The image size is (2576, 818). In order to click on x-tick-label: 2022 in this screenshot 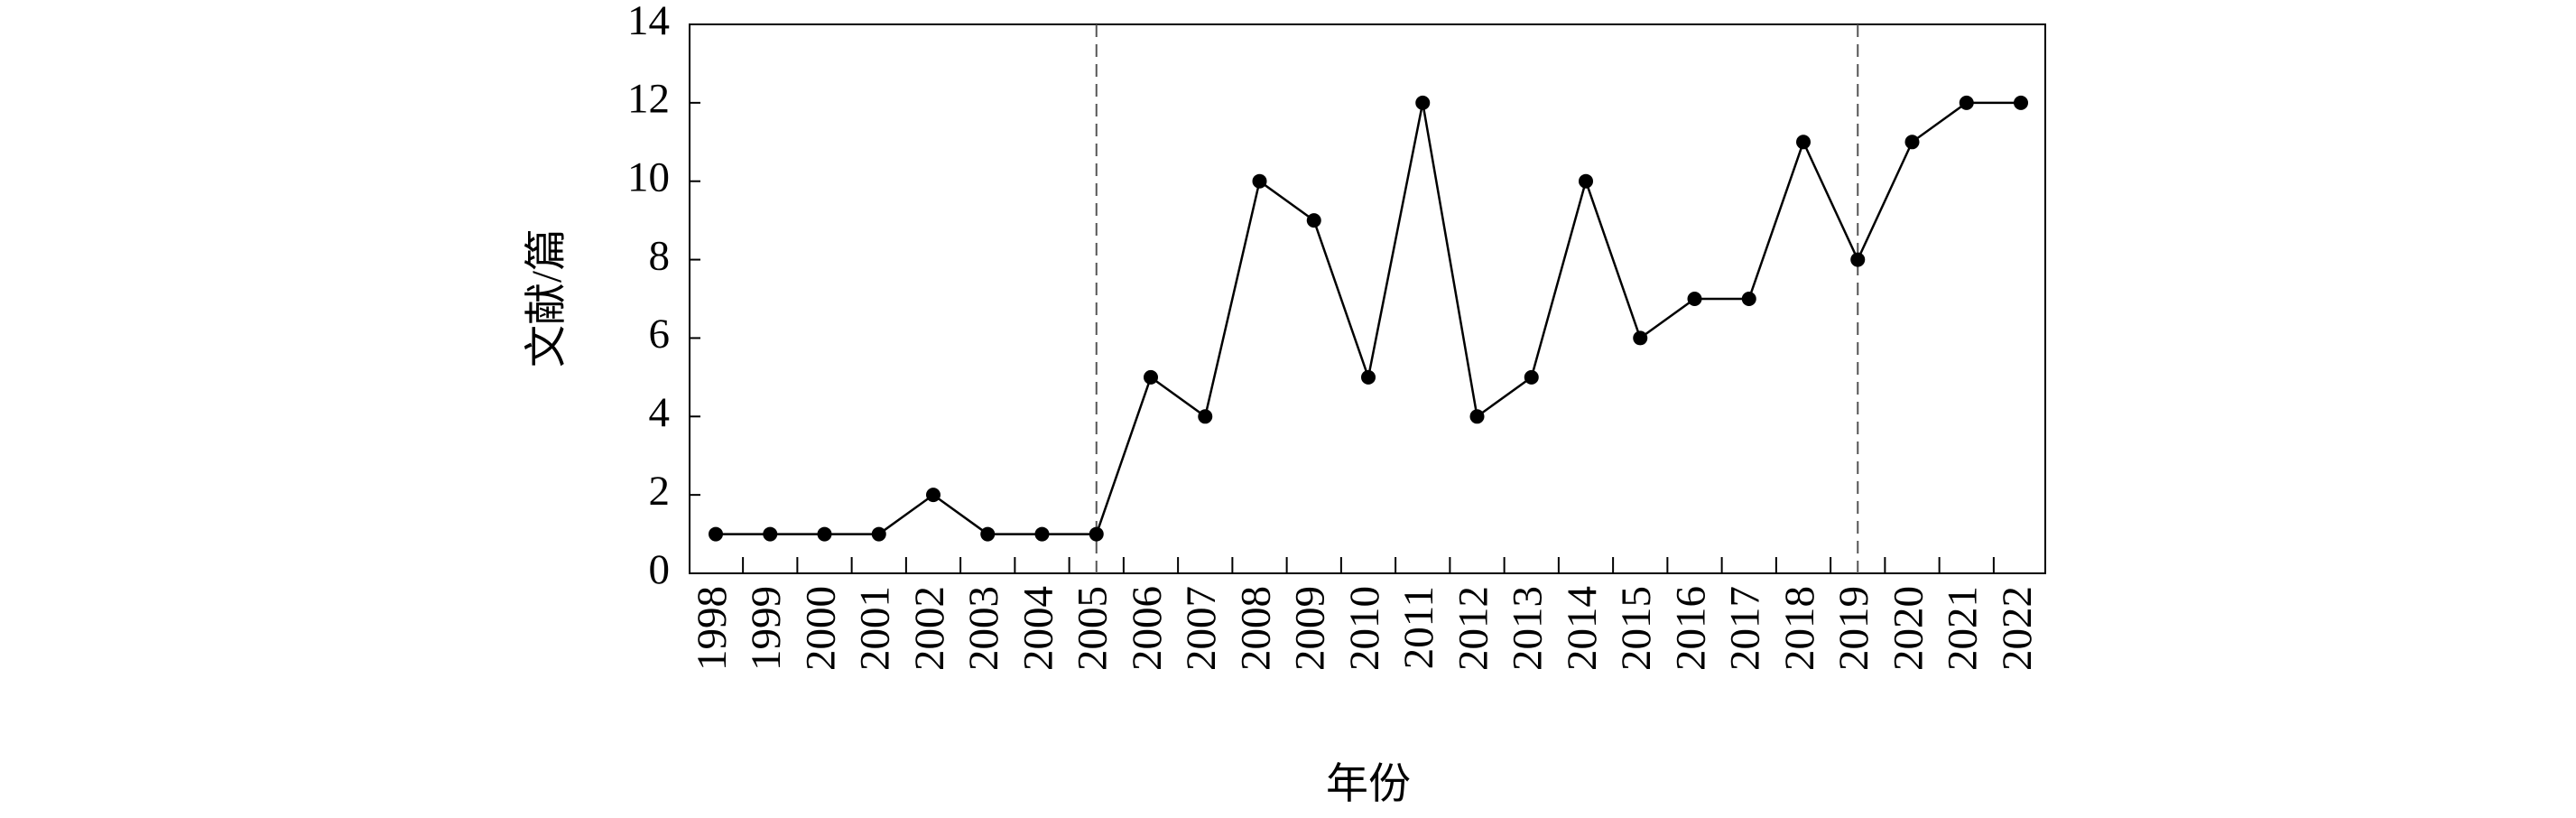, I will do `click(2017, 628)`.